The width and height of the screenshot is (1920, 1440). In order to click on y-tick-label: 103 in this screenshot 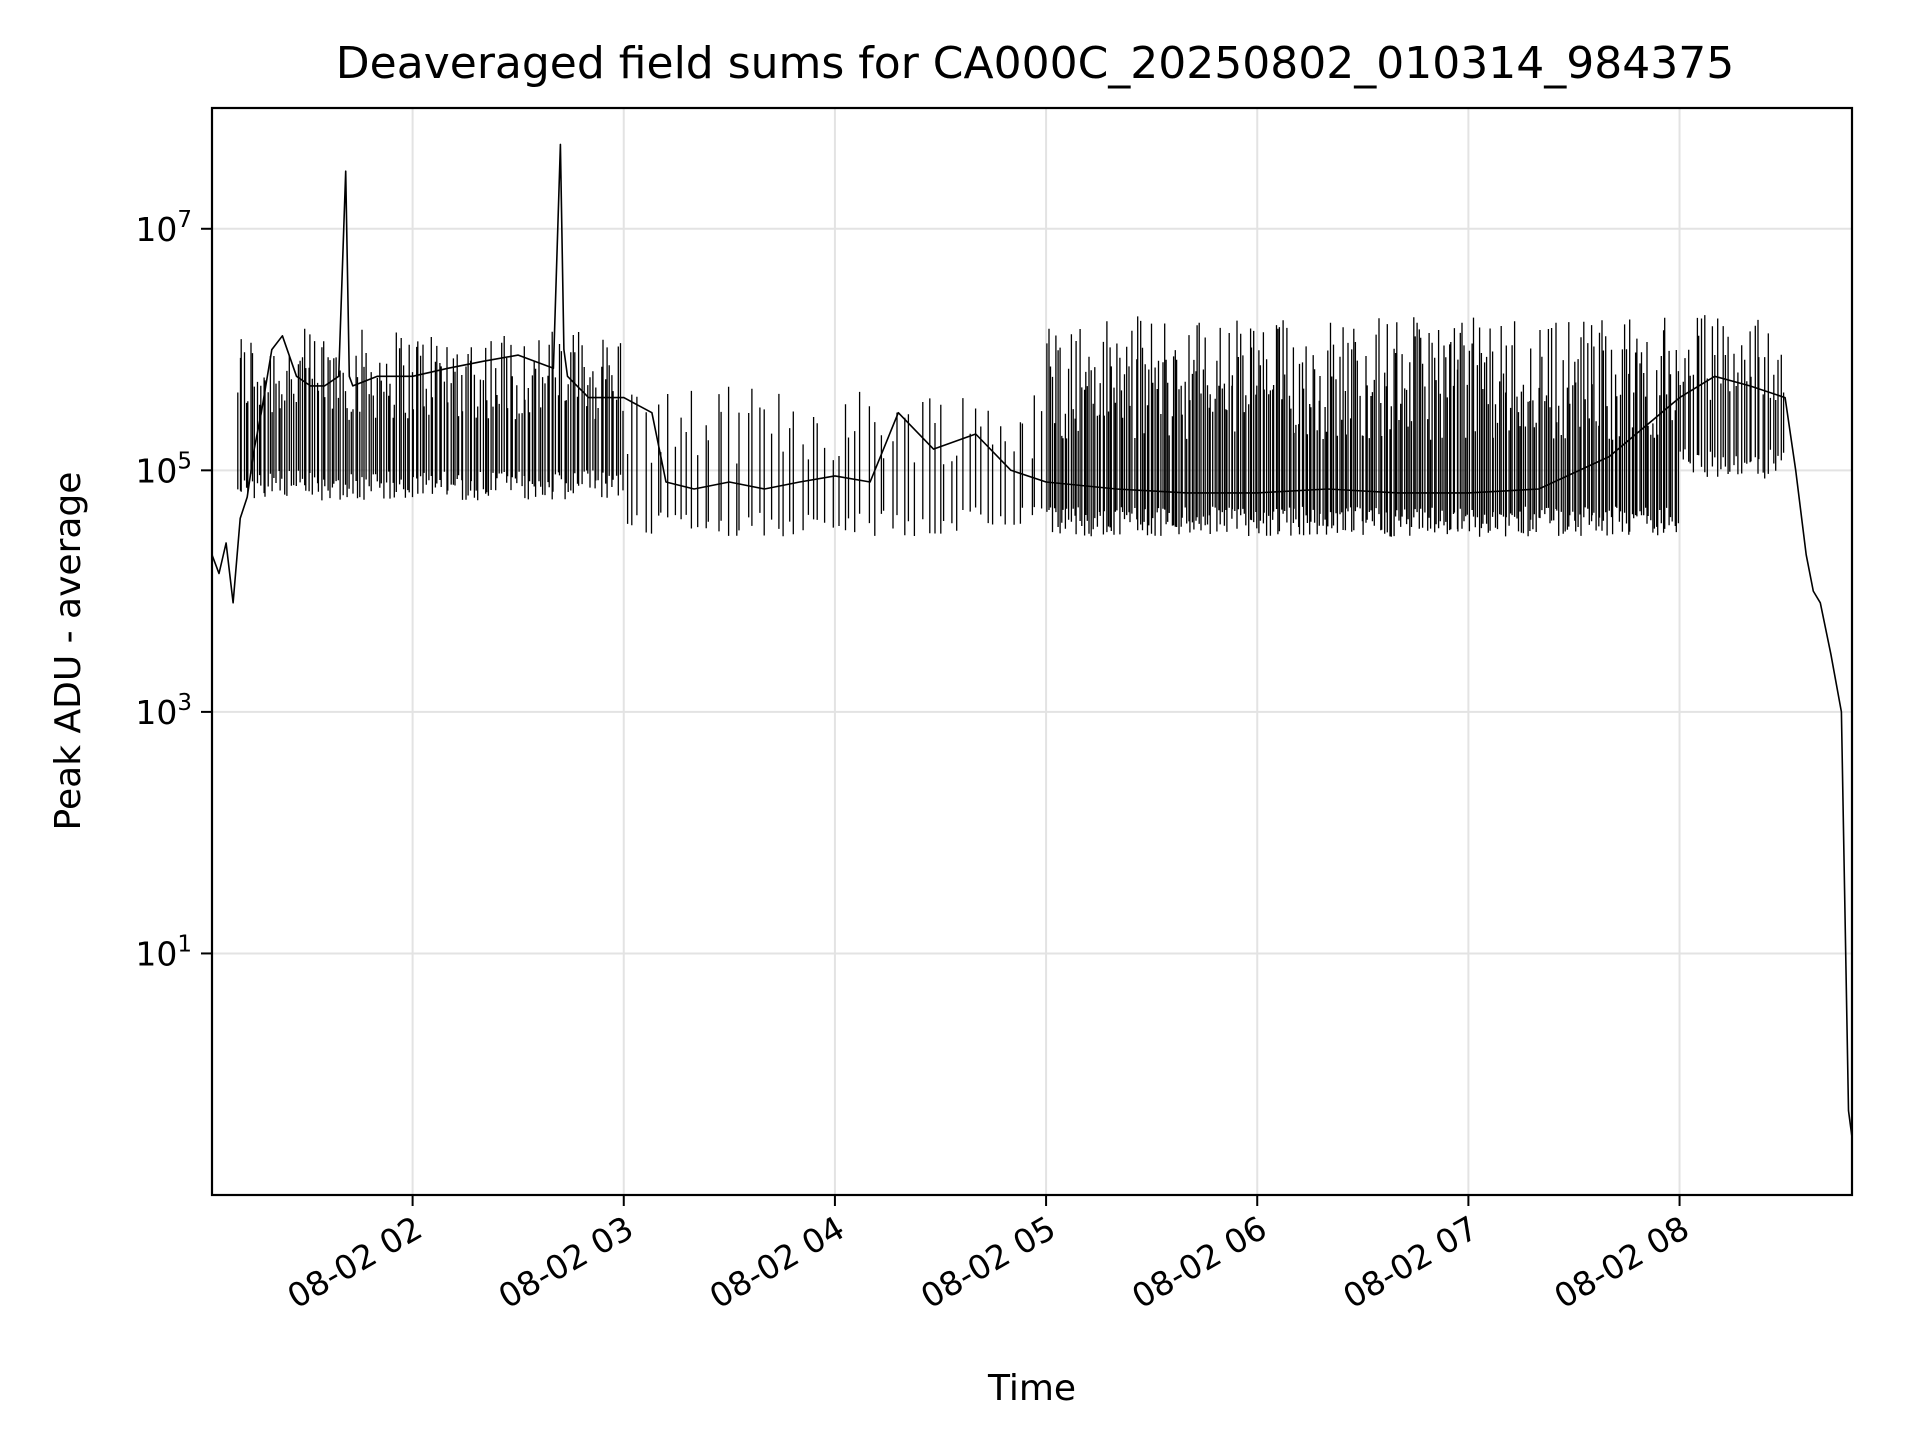, I will do `click(163, 711)`.